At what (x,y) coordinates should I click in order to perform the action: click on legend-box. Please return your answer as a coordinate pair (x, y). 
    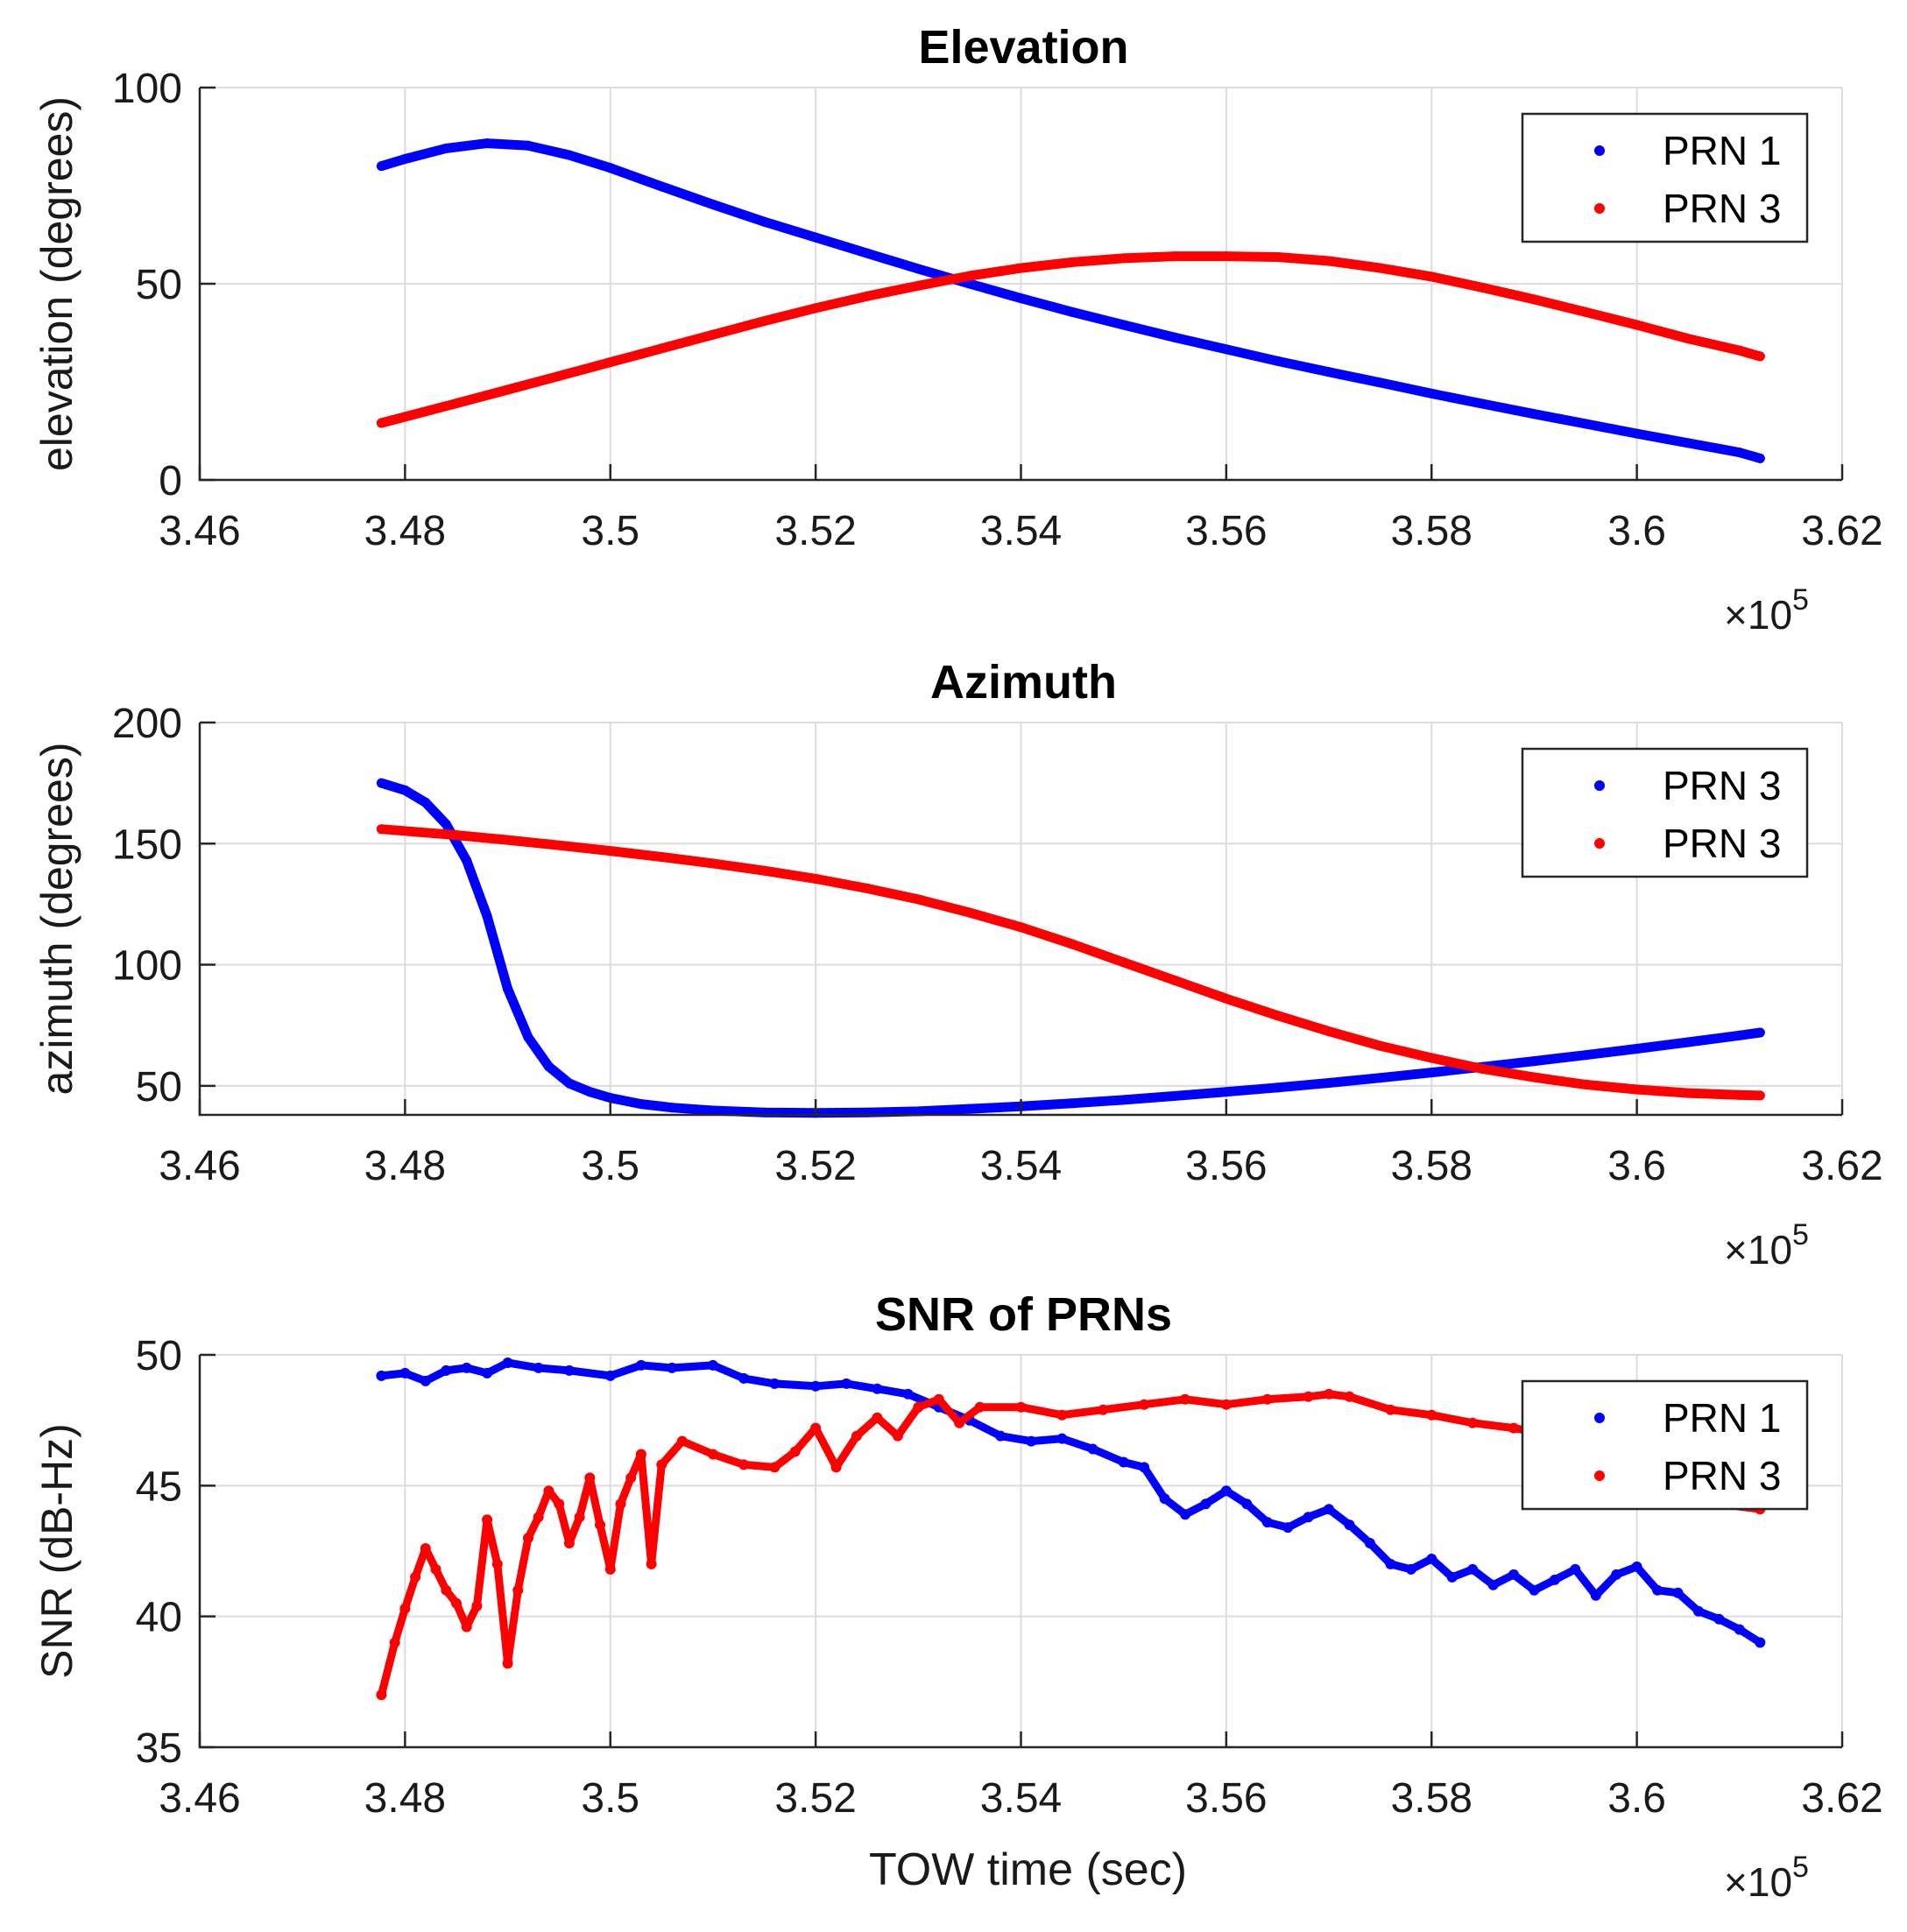
    Looking at the image, I should click on (1665, 177).